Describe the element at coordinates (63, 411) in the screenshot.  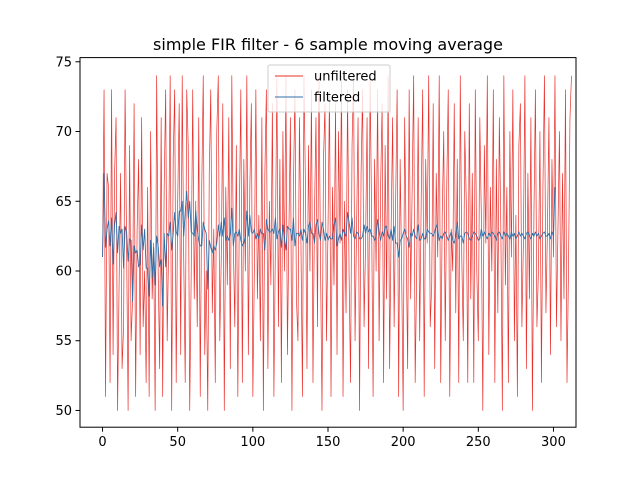
I see `y-tick-label: 50` at that location.